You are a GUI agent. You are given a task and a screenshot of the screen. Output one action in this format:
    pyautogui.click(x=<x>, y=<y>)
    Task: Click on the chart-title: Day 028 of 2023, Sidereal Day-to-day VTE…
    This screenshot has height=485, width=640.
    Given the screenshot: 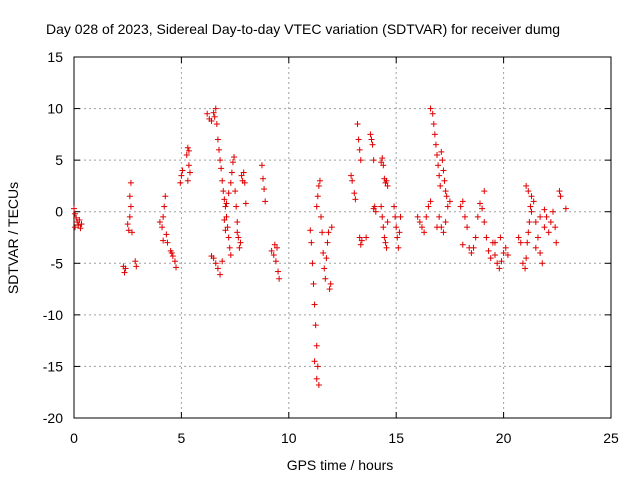 What is the action you would take?
    pyautogui.click(x=303, y=29)
    